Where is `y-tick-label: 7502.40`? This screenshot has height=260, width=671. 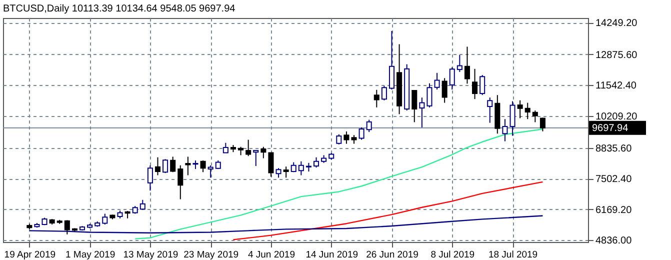
y-tick-label: 7502.40 is located at coordinates (614, 180).